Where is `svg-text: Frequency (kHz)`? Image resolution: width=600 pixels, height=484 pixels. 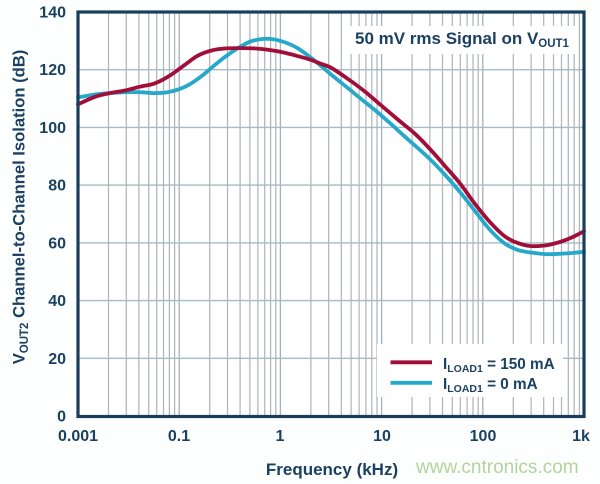
svg-text: Frequency (kHz) is located at coordinates (332, 469).